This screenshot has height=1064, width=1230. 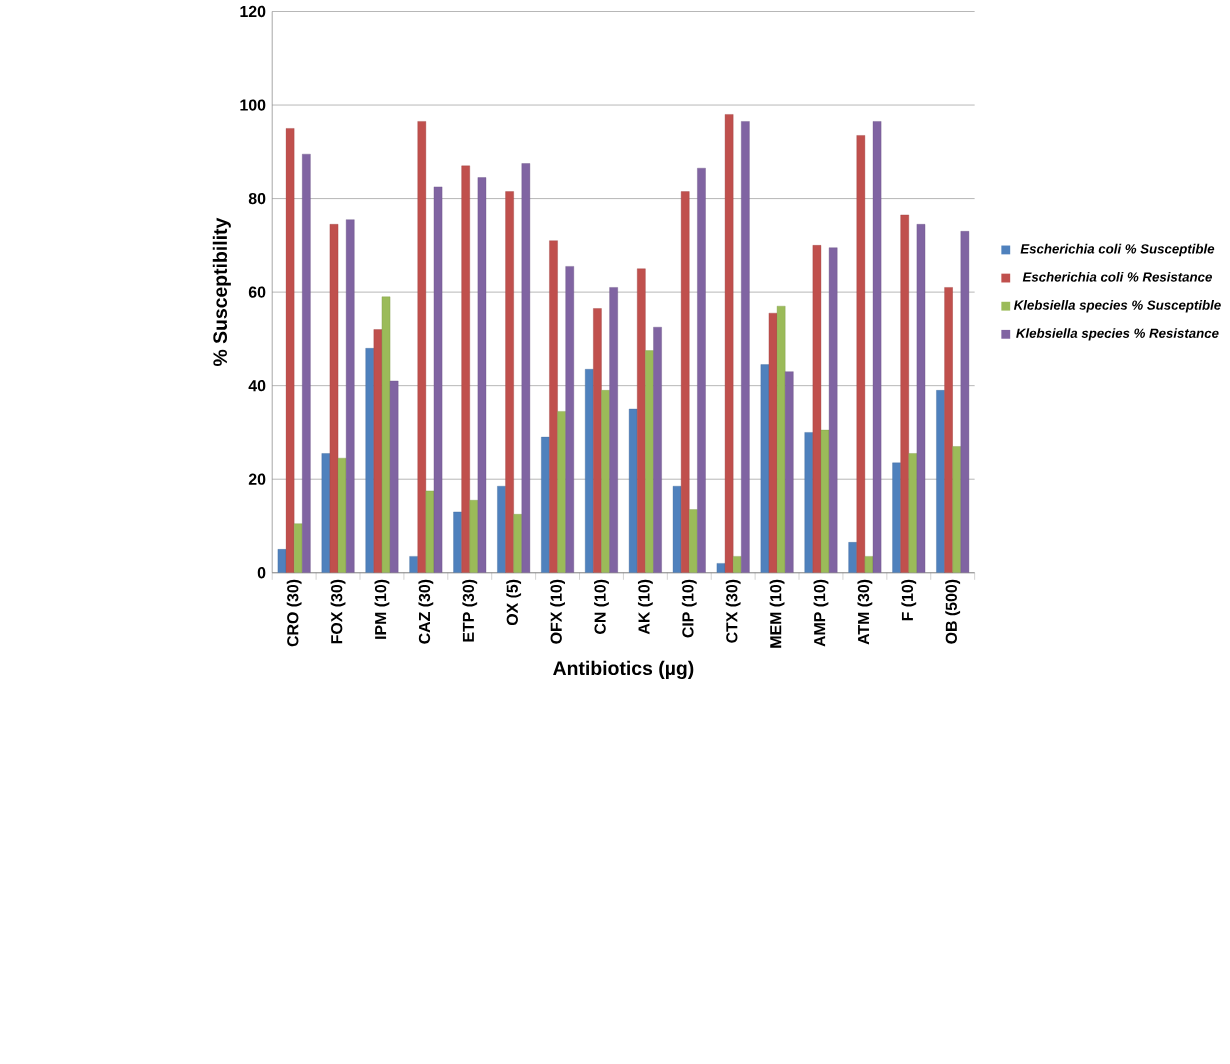 What do you see at coordinates (221, 292) in the screenshot?
I see `y-axis-title: % Susceptibility` at bounding box center [221, 292].